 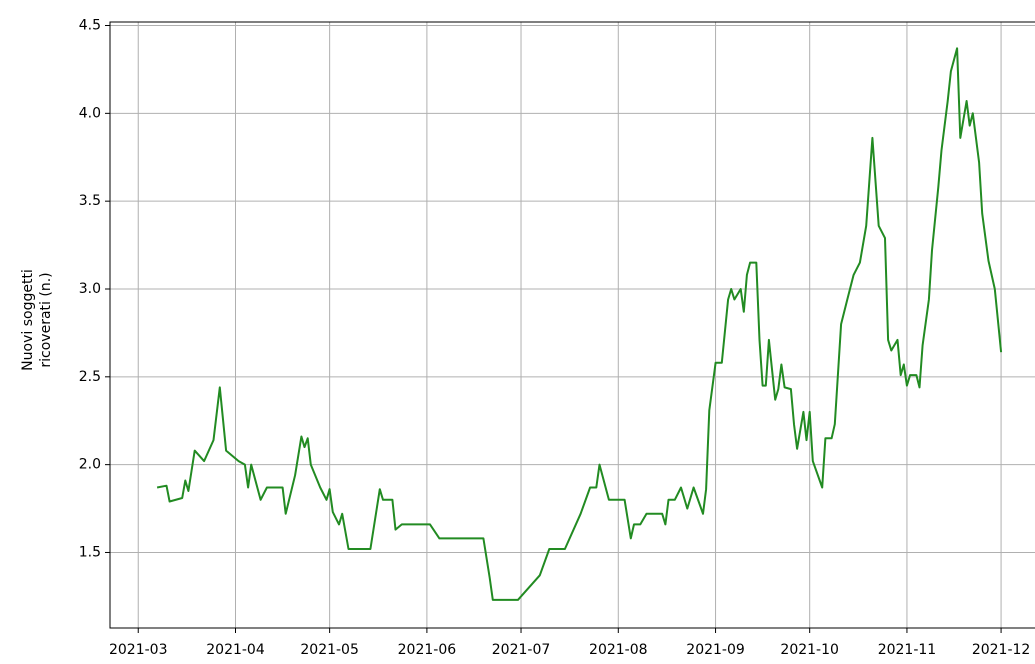 What do you see at coordinates (90, 26) in the screenshot?
I see `y-tick-label: 4.5` at bounding box center [90, 26].